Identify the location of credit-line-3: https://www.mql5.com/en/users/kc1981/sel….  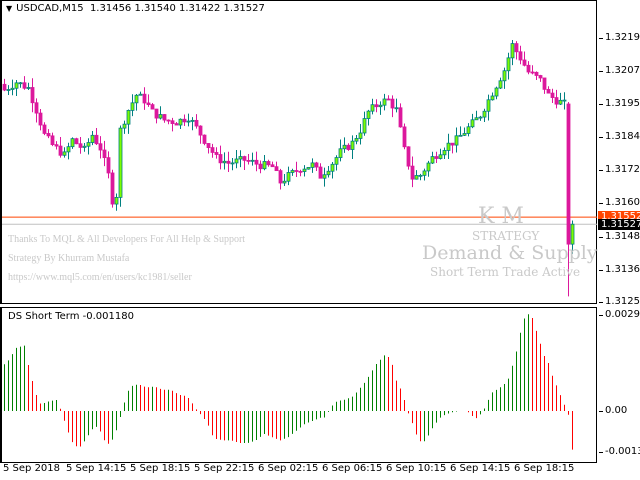
(100, 277).